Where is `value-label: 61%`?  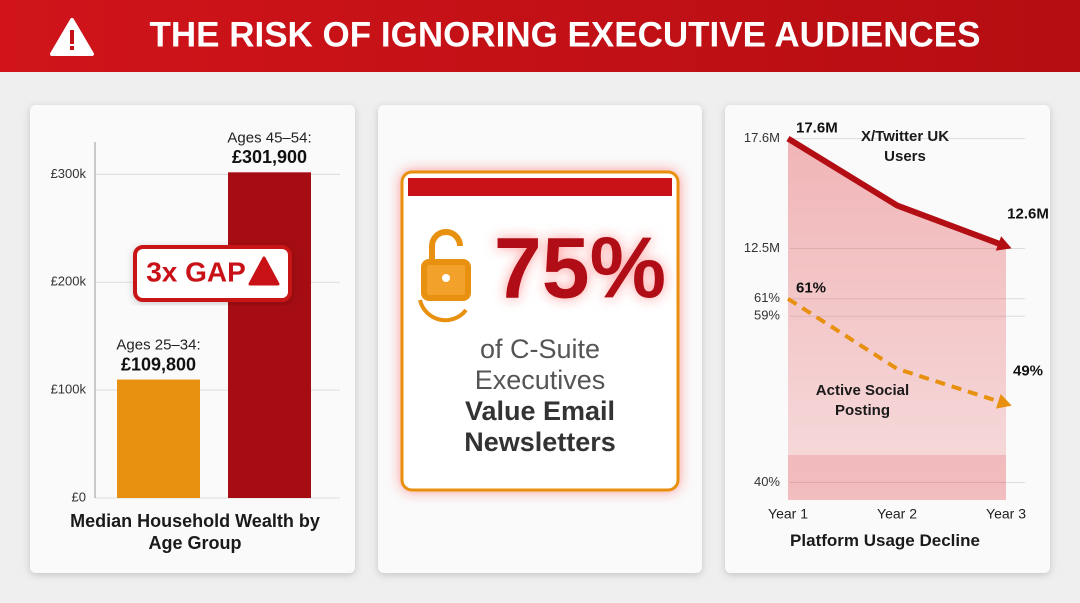
value-label: 61% is located at coordinates (811, 288).